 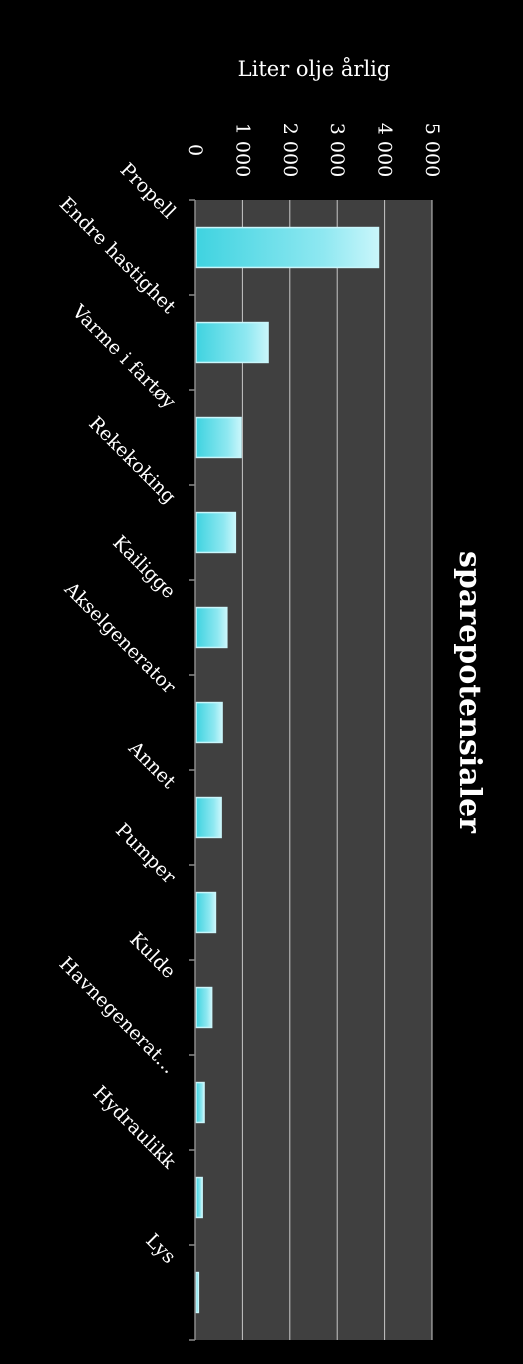 What do you see at coordinates (160, 1248) in the screenshot?
I see `category-label: Lys` at bounding box center [160, 1248].